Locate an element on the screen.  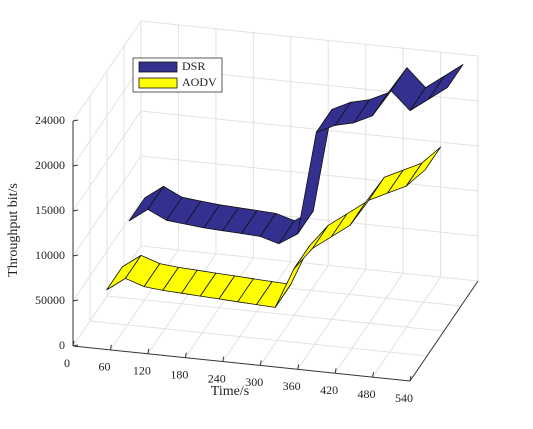
y-tick-label: 10000 is located at coordinates (50, 255).